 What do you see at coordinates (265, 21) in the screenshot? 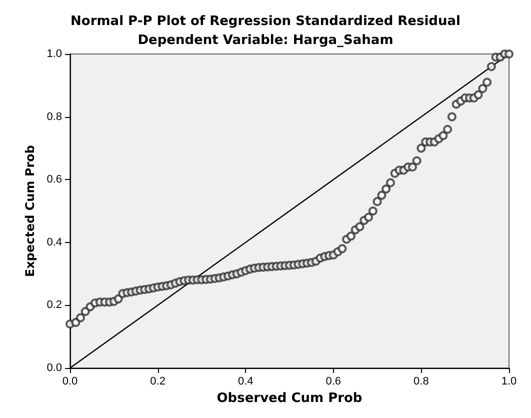
I see `chart-title: Normal P-P Plot of Regression Standardized Residual` at bounding box center [265, 21].